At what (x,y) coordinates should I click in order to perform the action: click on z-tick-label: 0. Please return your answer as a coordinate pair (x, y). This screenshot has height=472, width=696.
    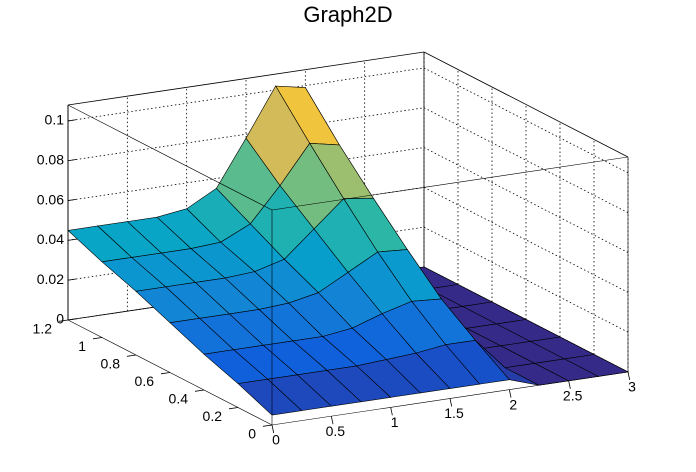
    Looking at the image, I should click on (60, 319).